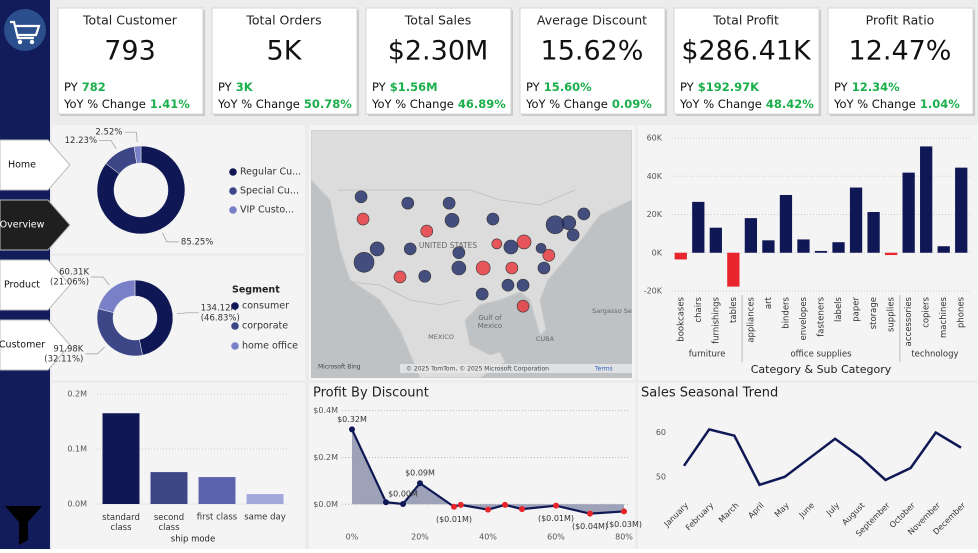  Describe the element at coordinates (822, 457) in the screenshot. I see `line` at that location.